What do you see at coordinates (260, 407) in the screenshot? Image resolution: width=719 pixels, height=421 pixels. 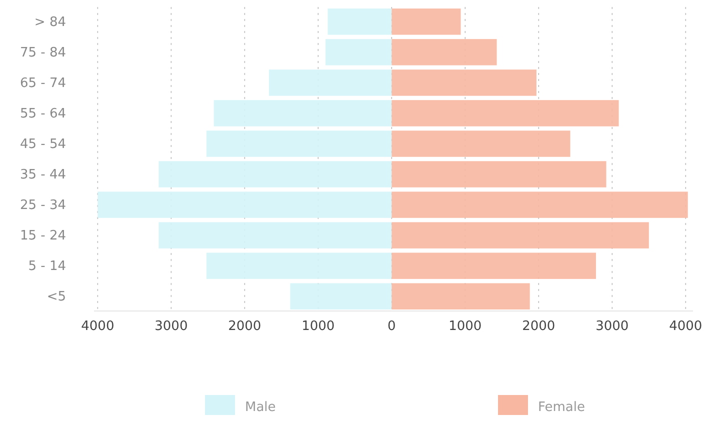 I see `legend-label: Male` at bounding box center [260, 407].